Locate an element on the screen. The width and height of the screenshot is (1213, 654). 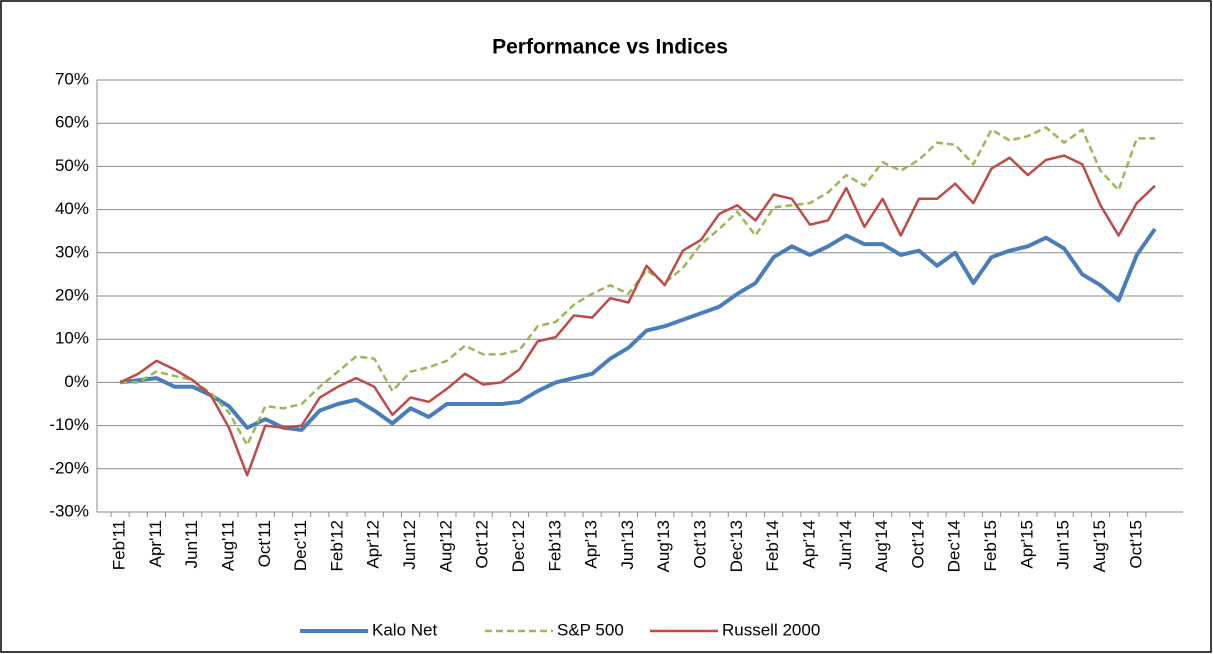
x-tick-label: Apr'15 is located at coordinates (1026, 544).